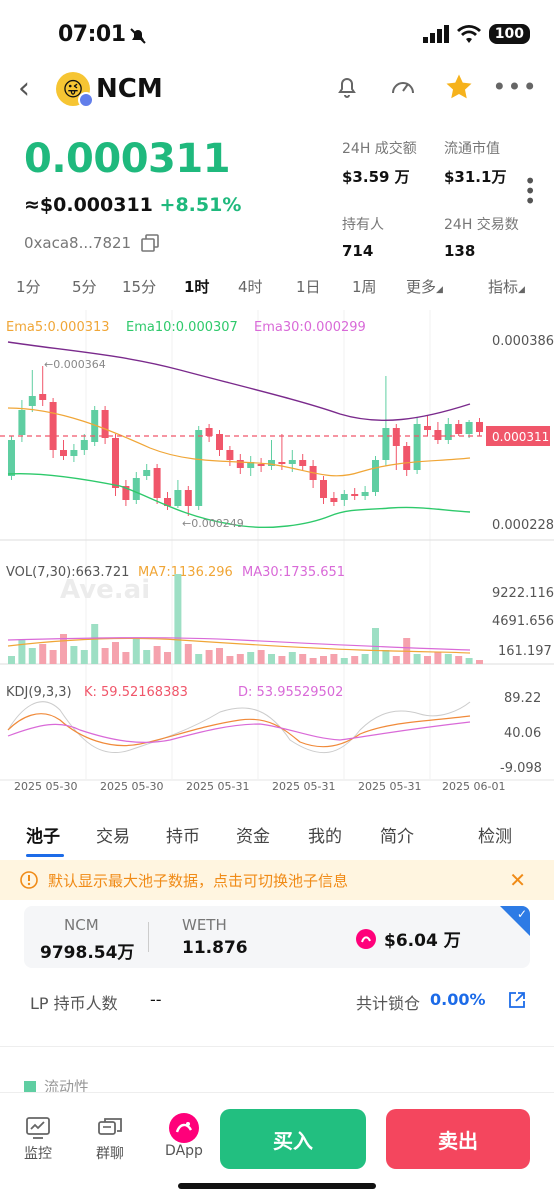 The image size is (554, 1200). What do you see at coordinates (506, 286) in the screenshot?
I see `indicator-menu: 指标◢` at bounding box center [506, 286].